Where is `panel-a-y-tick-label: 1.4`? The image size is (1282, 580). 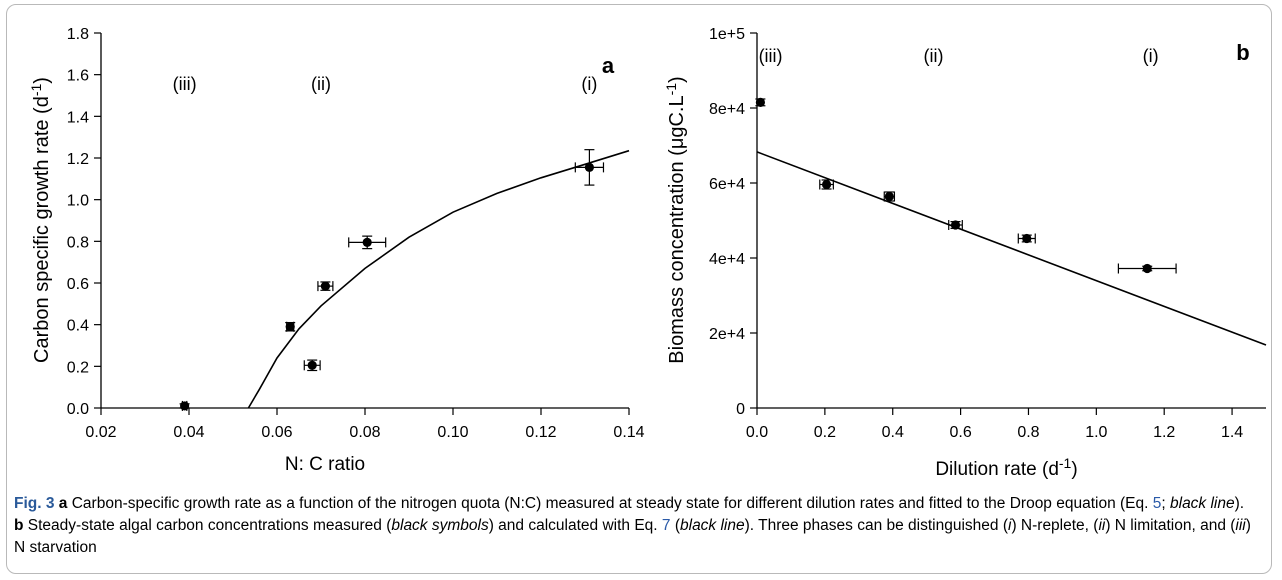
panel-a-y-tick-label: 1.4 is located at coordinates (78, 117).